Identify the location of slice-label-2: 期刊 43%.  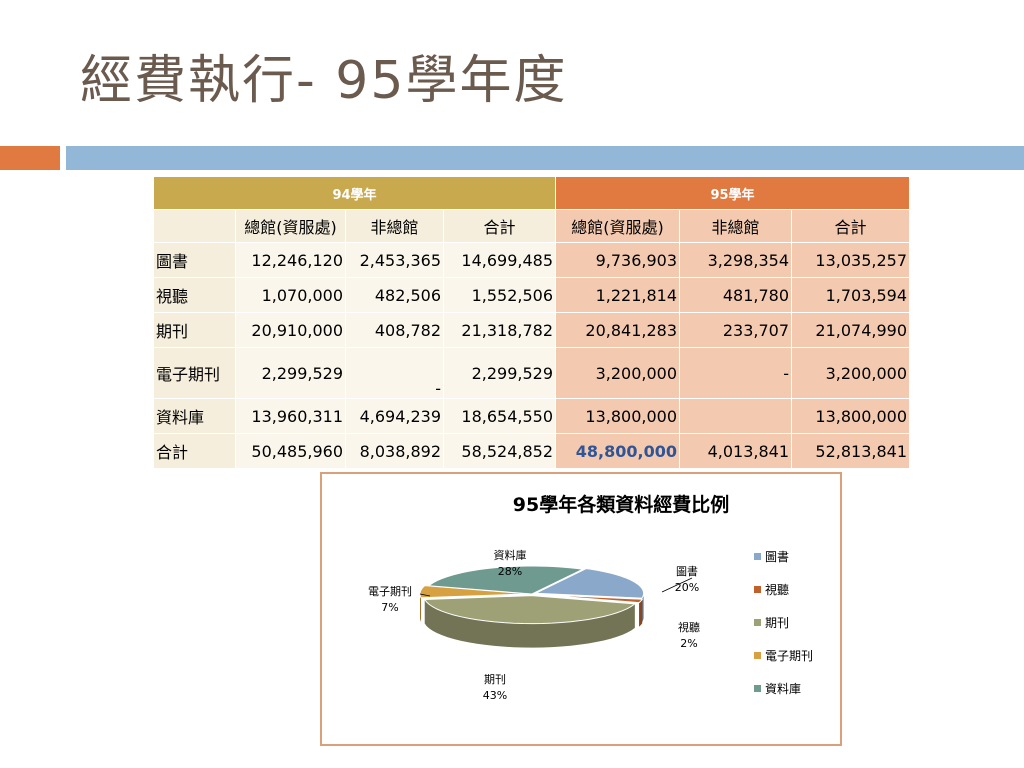
(495, 688).